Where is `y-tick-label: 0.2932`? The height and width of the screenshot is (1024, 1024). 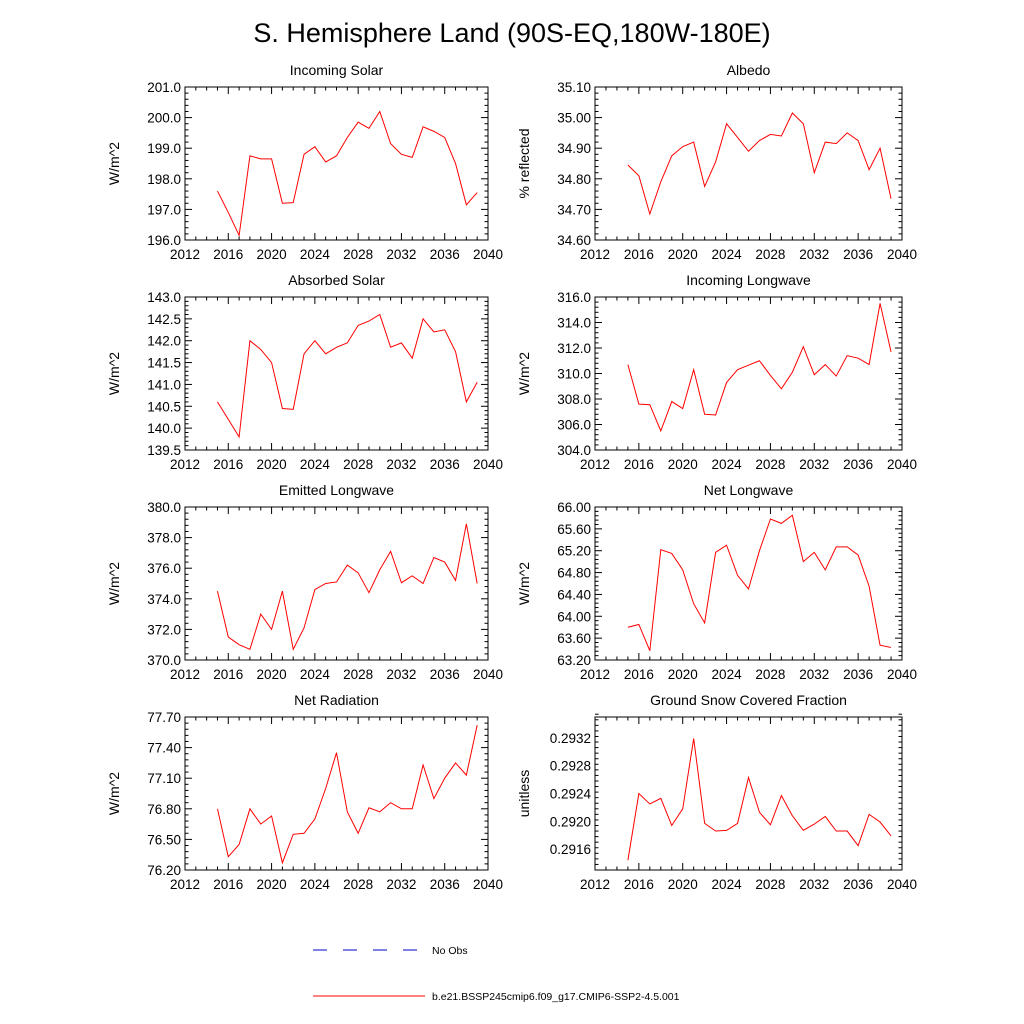 y-tick-label: 0.2932 is located at coordinates (570, 738).